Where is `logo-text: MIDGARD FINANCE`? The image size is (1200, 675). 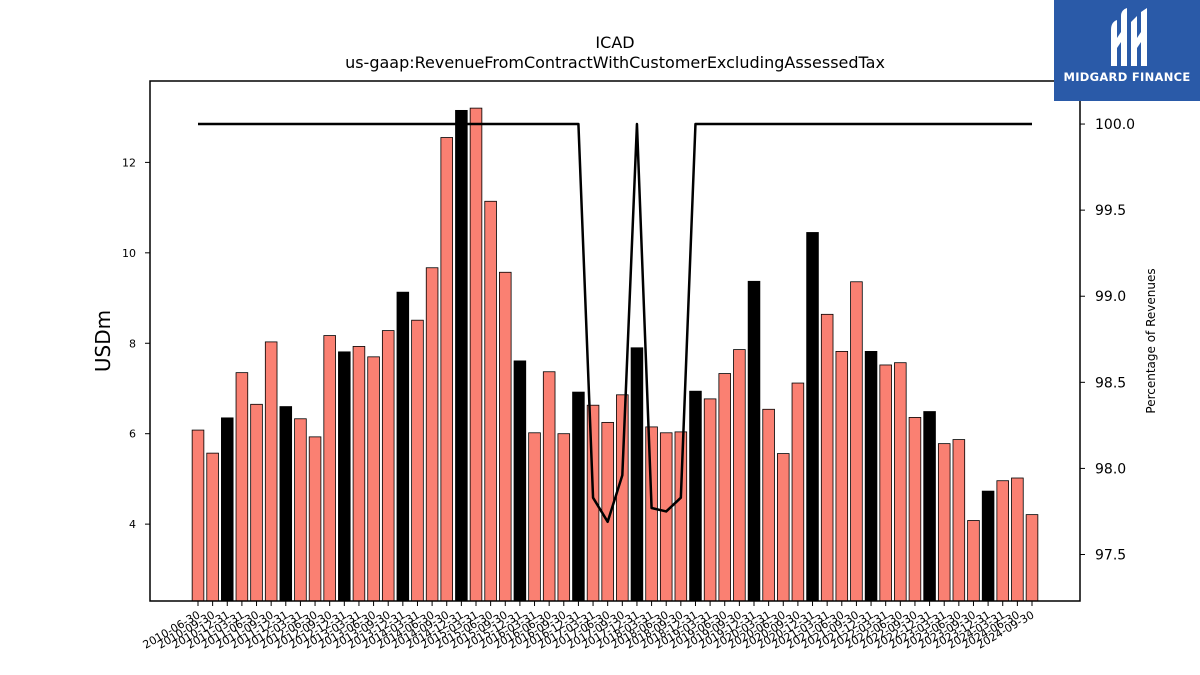 logo-text: MIDGARD FINANCE is located at coordinates (1127, 77).